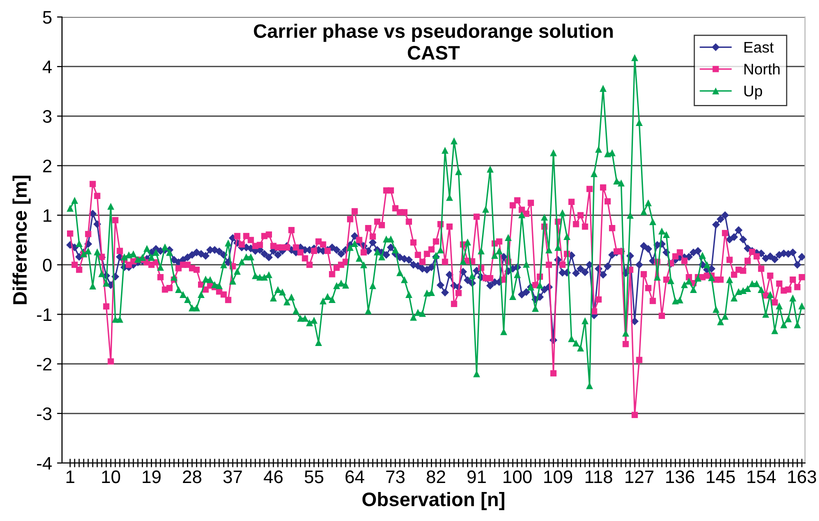  I want to click on chart-title: Carrier phase vs pseudorange solution, so click(433, 33).